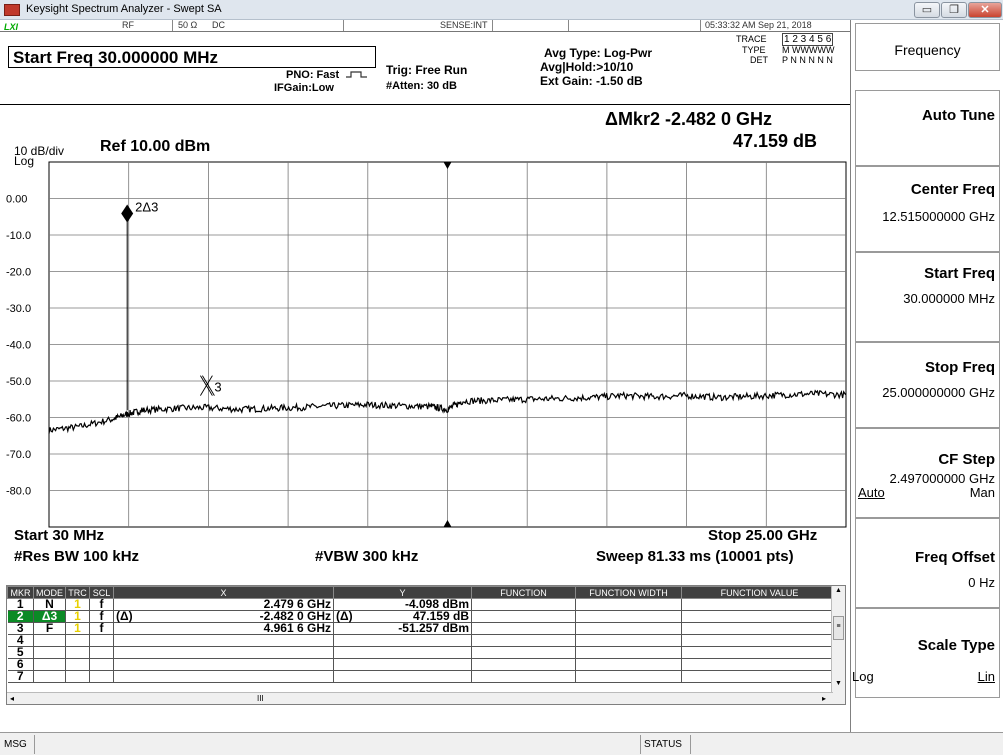 This screenshot has width=1003, height=755. I want to click on y-tick-label: -40.0, so click(18, 346).